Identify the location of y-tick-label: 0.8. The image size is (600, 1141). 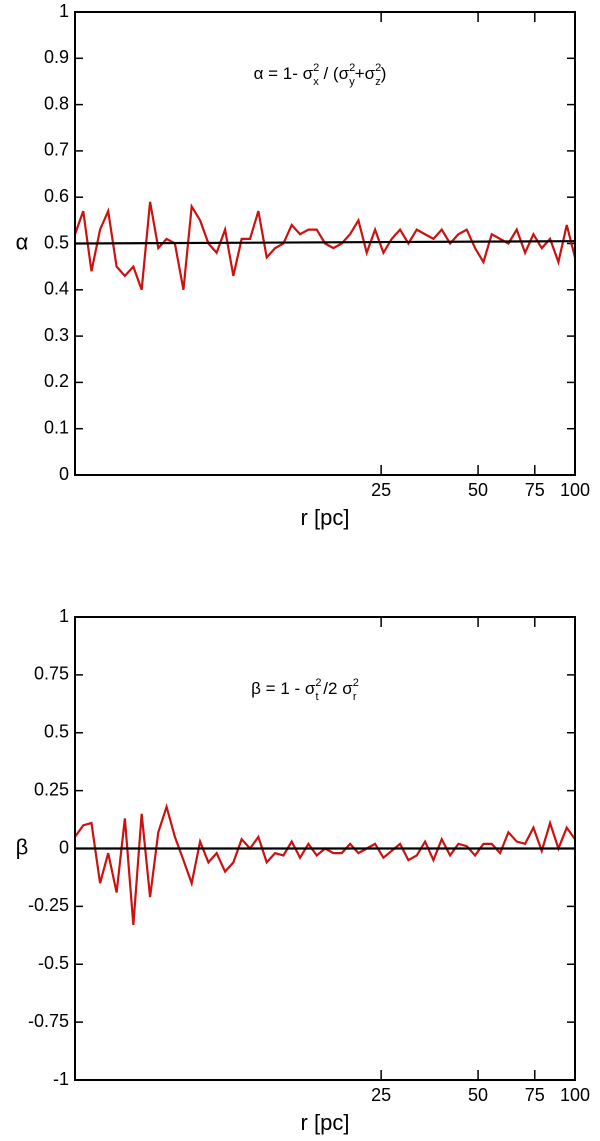
(56, 103).